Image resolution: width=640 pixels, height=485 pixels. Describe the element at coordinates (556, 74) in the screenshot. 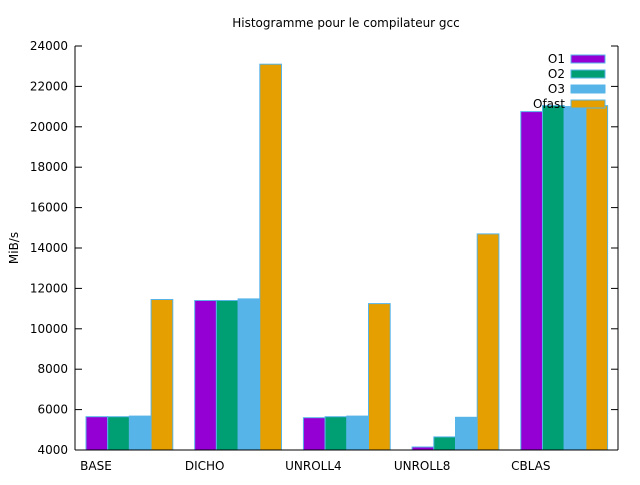

I see `legend-label-o2: O2` at that location.